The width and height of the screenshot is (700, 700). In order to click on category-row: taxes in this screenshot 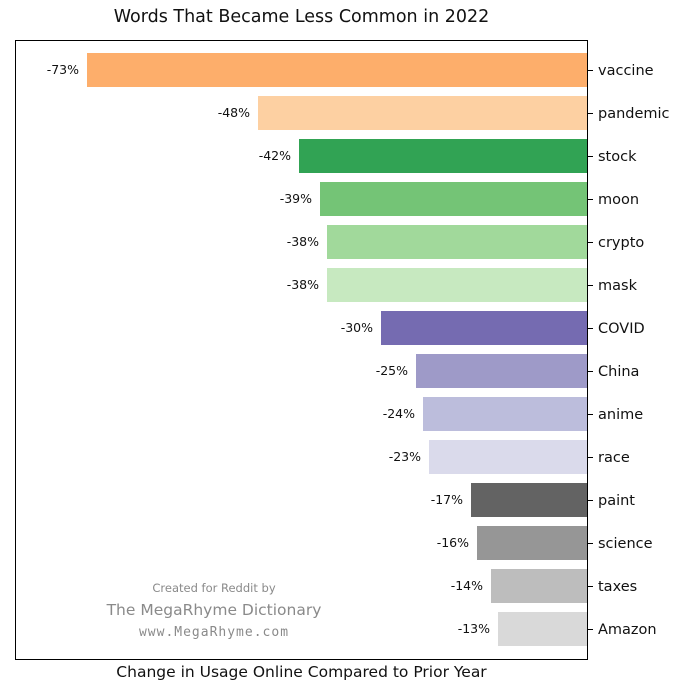, I will do `click(644, 586)`.